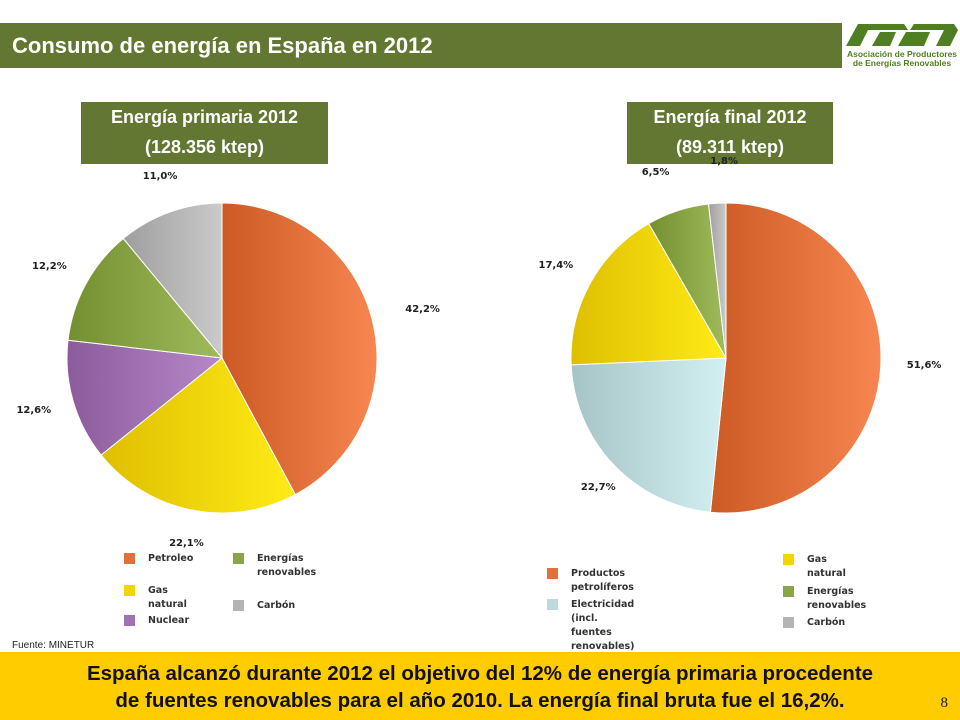  I want to click on logo-text-line2: de Energías Renovables, so click(902, 63).